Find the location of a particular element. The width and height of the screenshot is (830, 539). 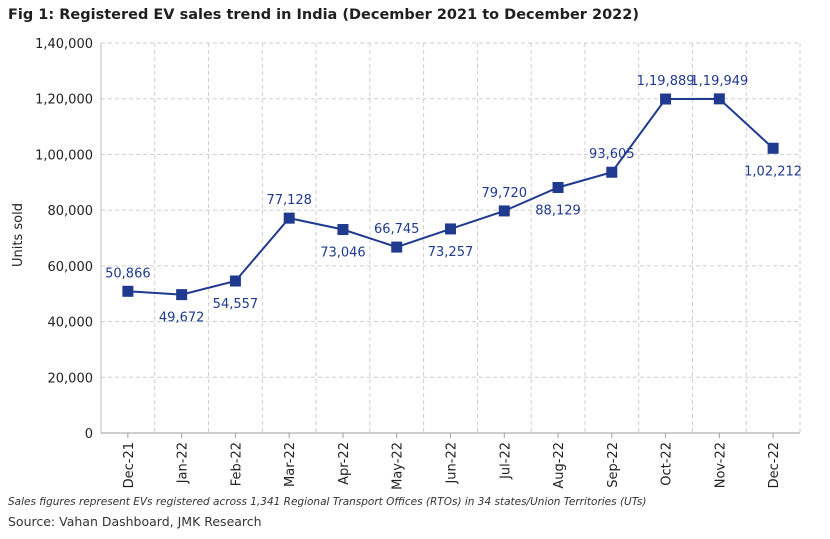

data-label: 49,672 is located at coordinates (182, 318).